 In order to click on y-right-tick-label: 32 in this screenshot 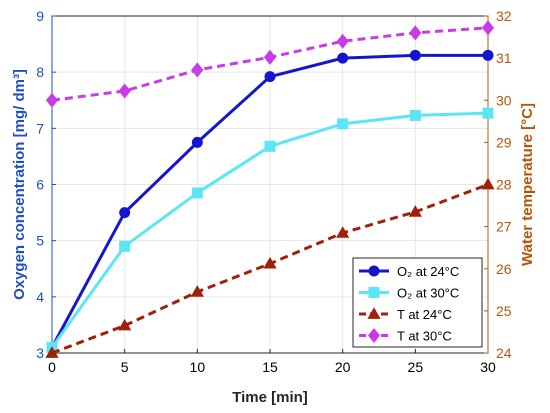, I will do `click(504, 16)`.